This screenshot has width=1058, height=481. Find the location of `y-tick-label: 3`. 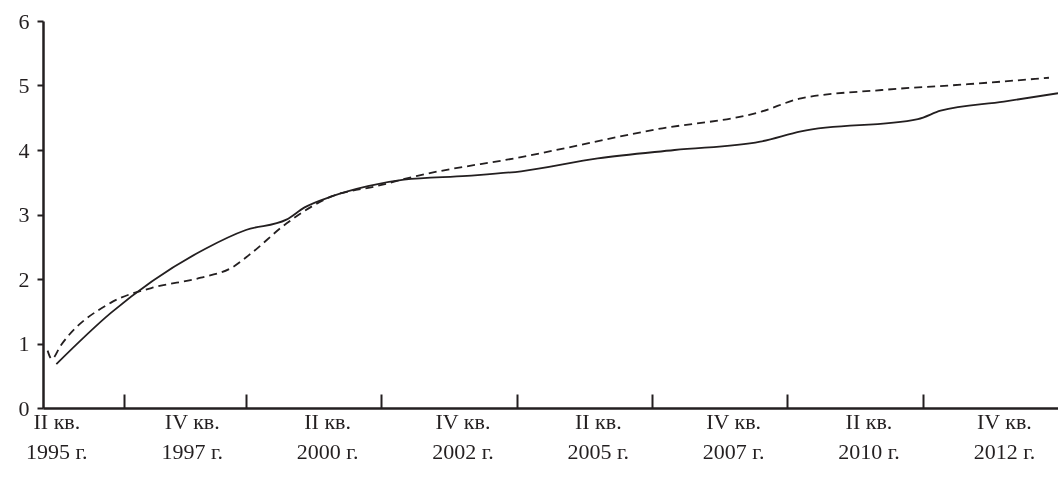

y-tick-label: 3 is located at coordinates (24, 214).